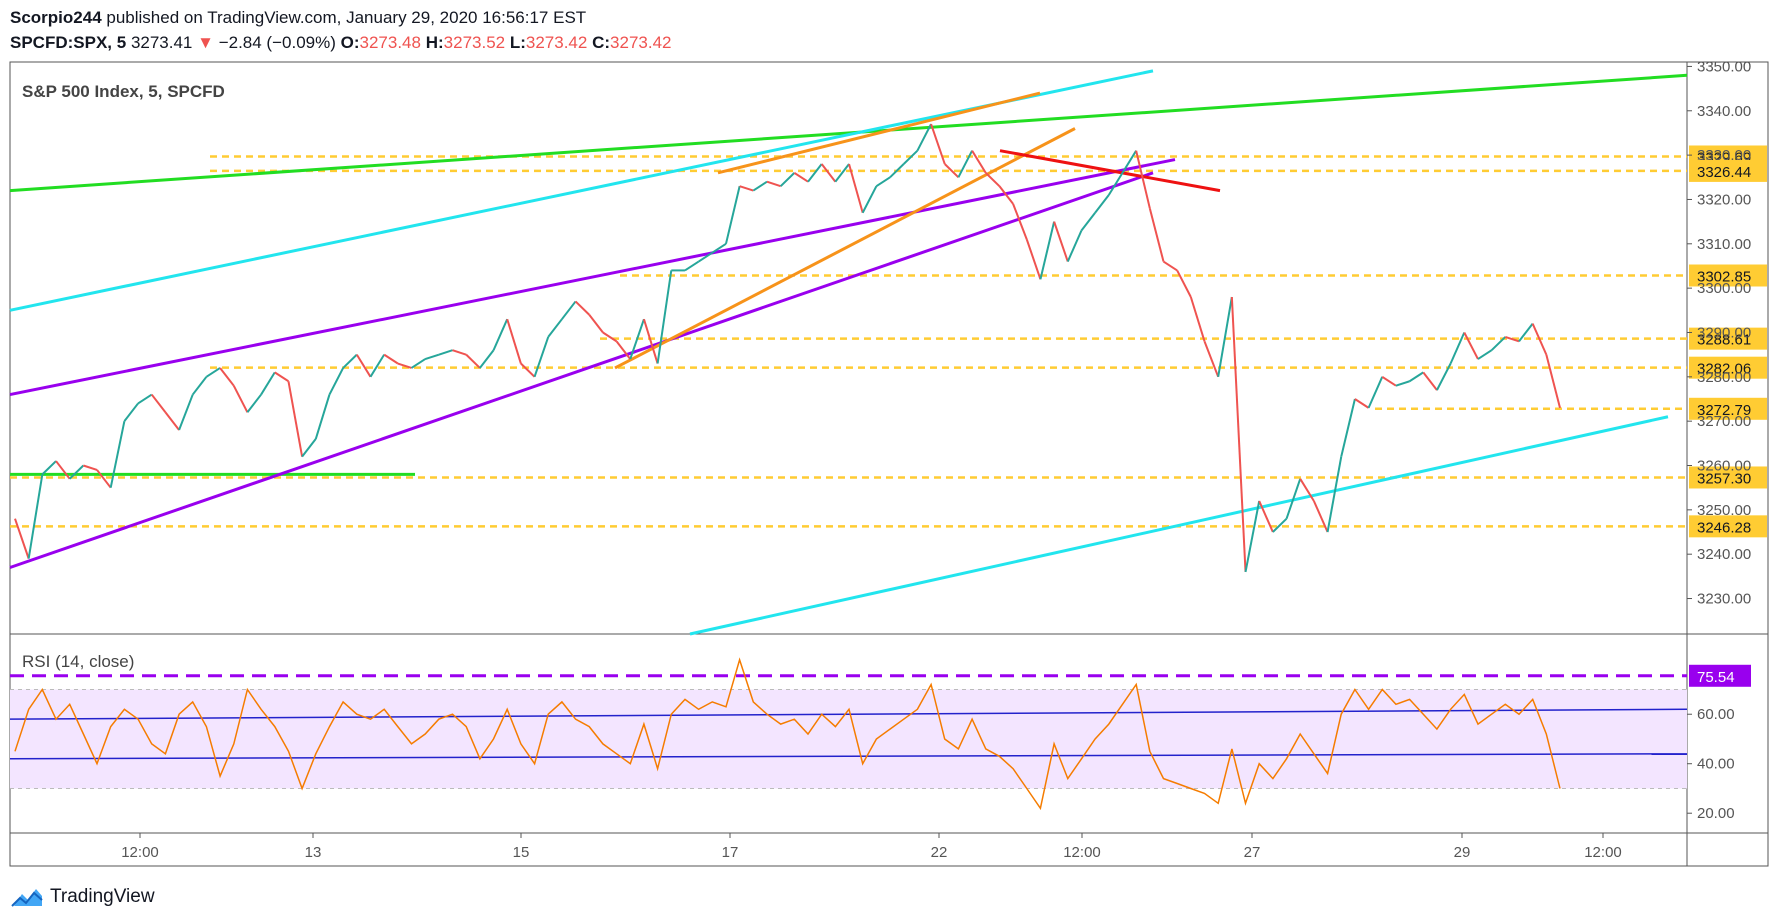 This screenshot has width=1782, height=923. What do you see at coordinates (1724, 111) in the screenshot?
I see `y-tick-label: 3340.00` at bounding box center [1724, 111].